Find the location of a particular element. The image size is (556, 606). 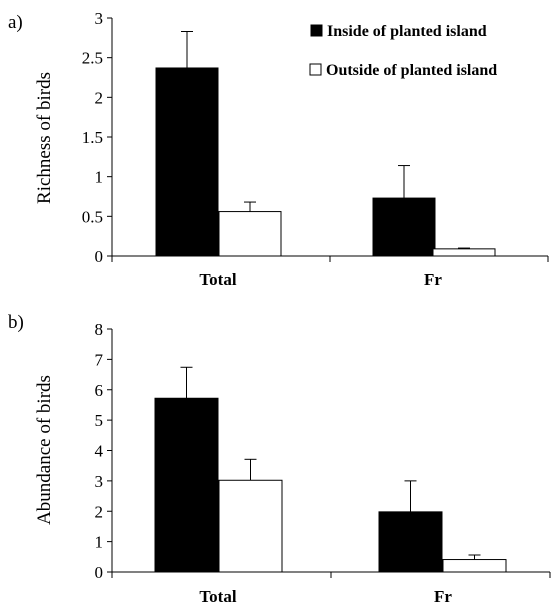

panel-a-y-tick-label: 0.5 is located at coordinates (92, 216).